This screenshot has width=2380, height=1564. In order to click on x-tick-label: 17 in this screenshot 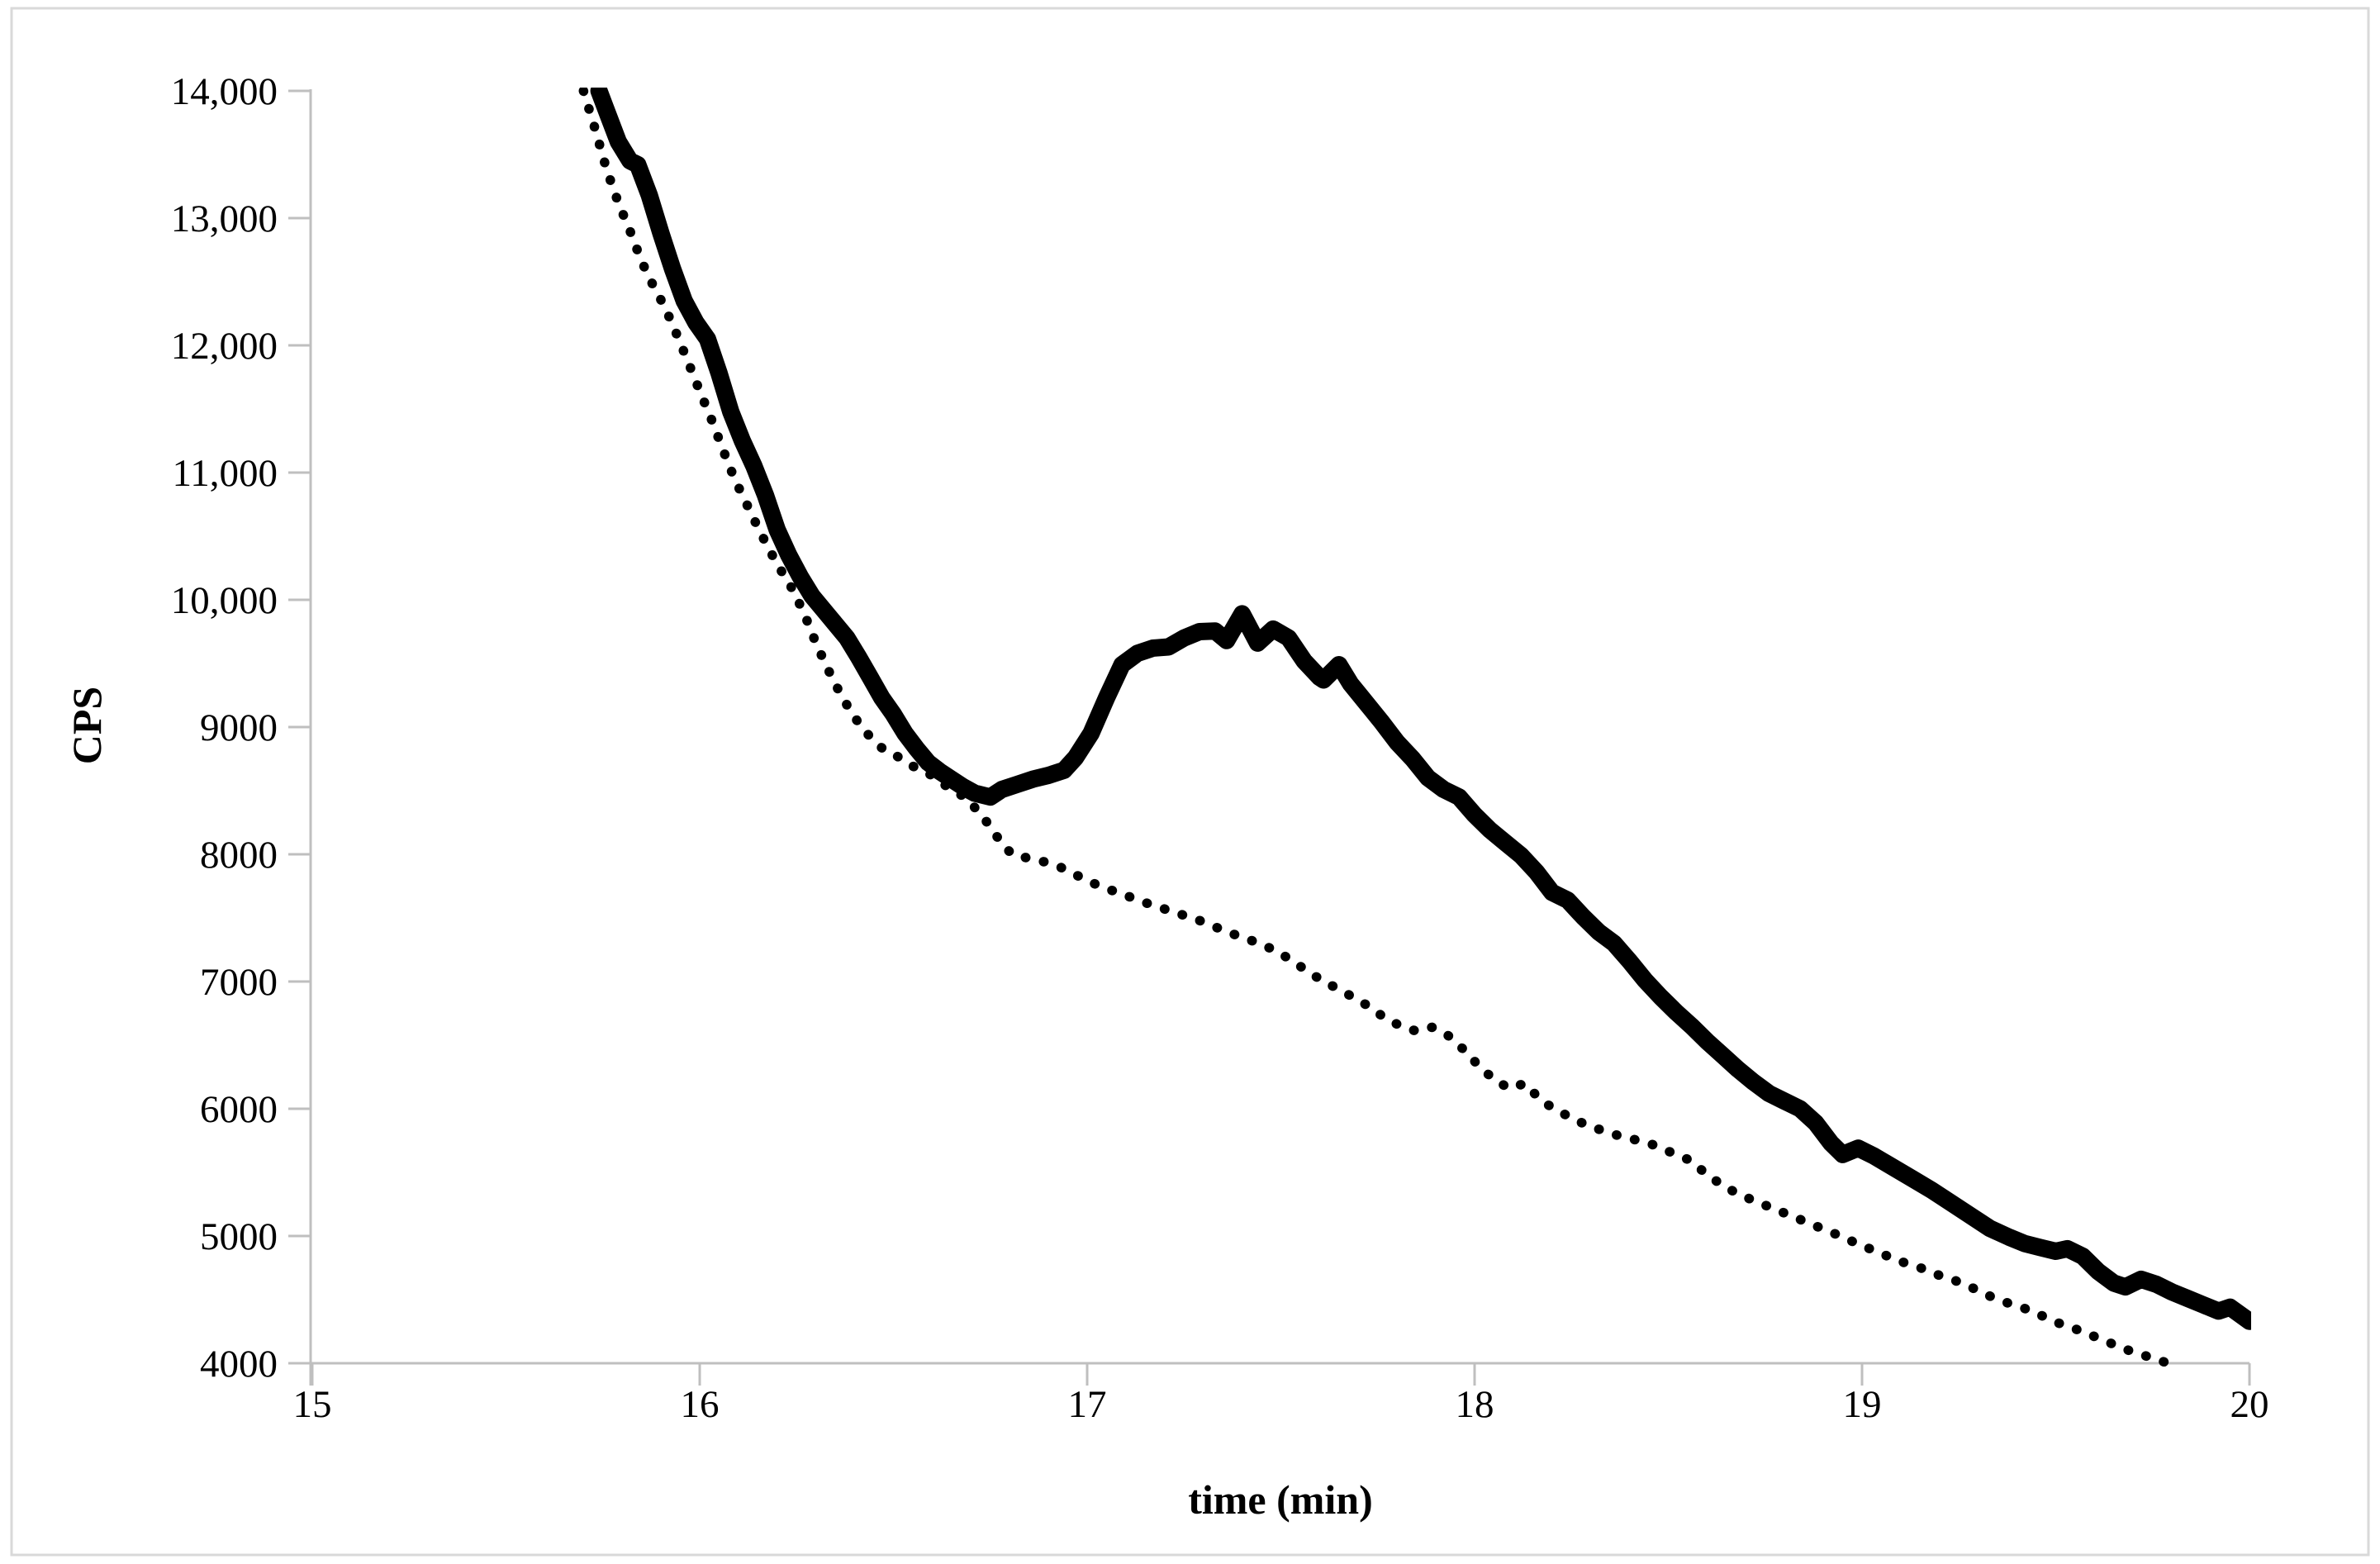, I will do `click(1087, 1404)`.